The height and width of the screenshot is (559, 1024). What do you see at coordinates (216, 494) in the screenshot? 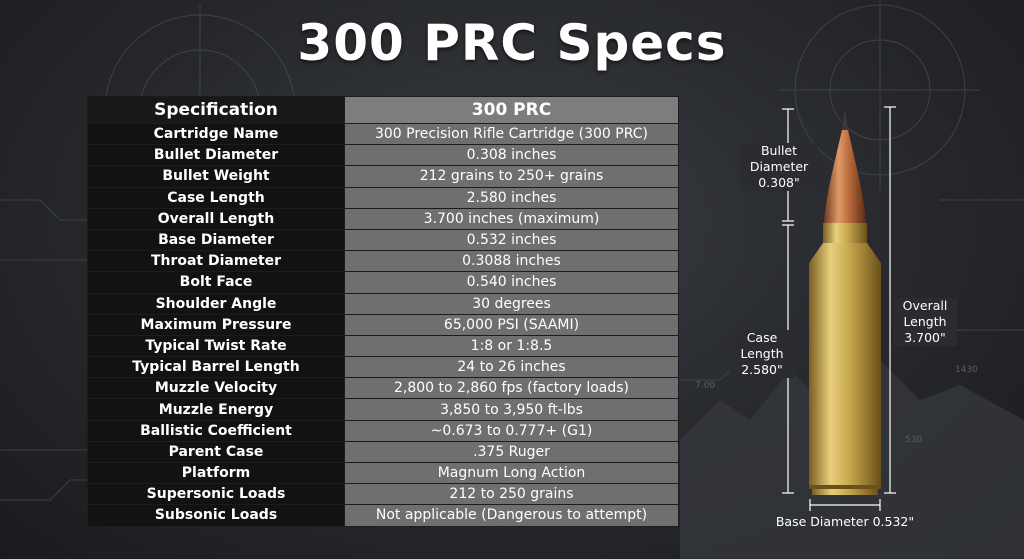
I see `spec-name-cell: Supersonic Loads` at bounding box center [216, 494].